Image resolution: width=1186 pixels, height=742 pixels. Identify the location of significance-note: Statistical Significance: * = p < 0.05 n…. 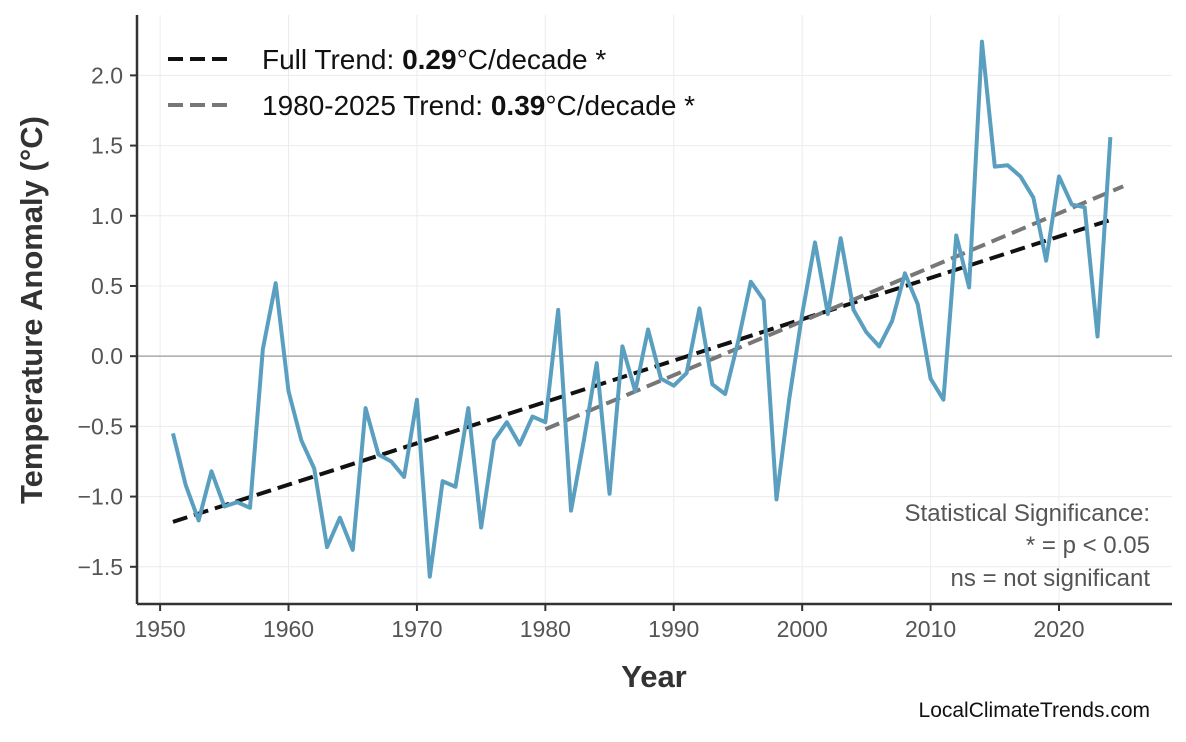
(1028, 546).